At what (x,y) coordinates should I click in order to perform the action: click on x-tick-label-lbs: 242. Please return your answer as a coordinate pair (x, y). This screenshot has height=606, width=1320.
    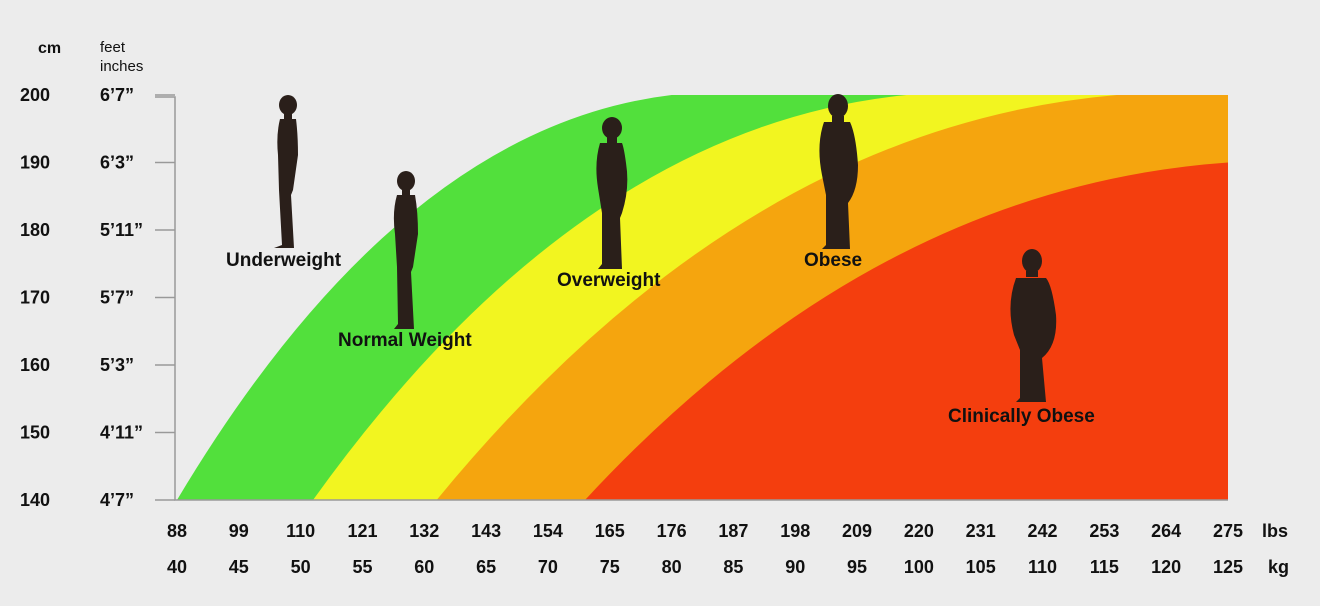
    Looking at the image, I should click on (1043, 531).